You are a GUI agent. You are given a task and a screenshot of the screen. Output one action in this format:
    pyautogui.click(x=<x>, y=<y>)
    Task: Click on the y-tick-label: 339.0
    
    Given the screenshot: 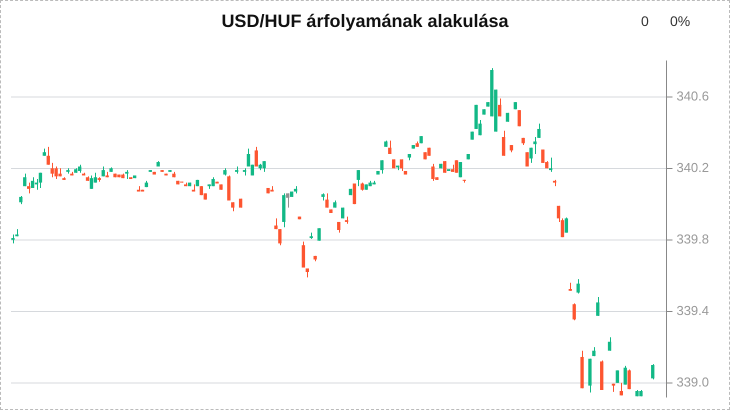 What is the action you would take?
    pyautogui.click(x=693, y=382)
    